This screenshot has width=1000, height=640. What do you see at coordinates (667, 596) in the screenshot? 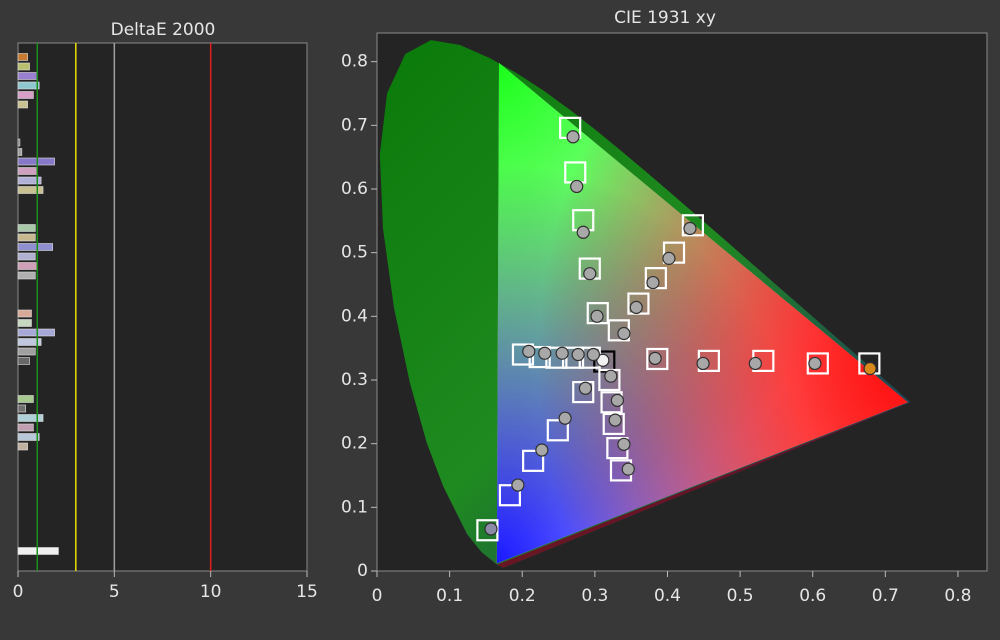
I see `x-tick-label: 0.4` at bounding box center [667, 596].